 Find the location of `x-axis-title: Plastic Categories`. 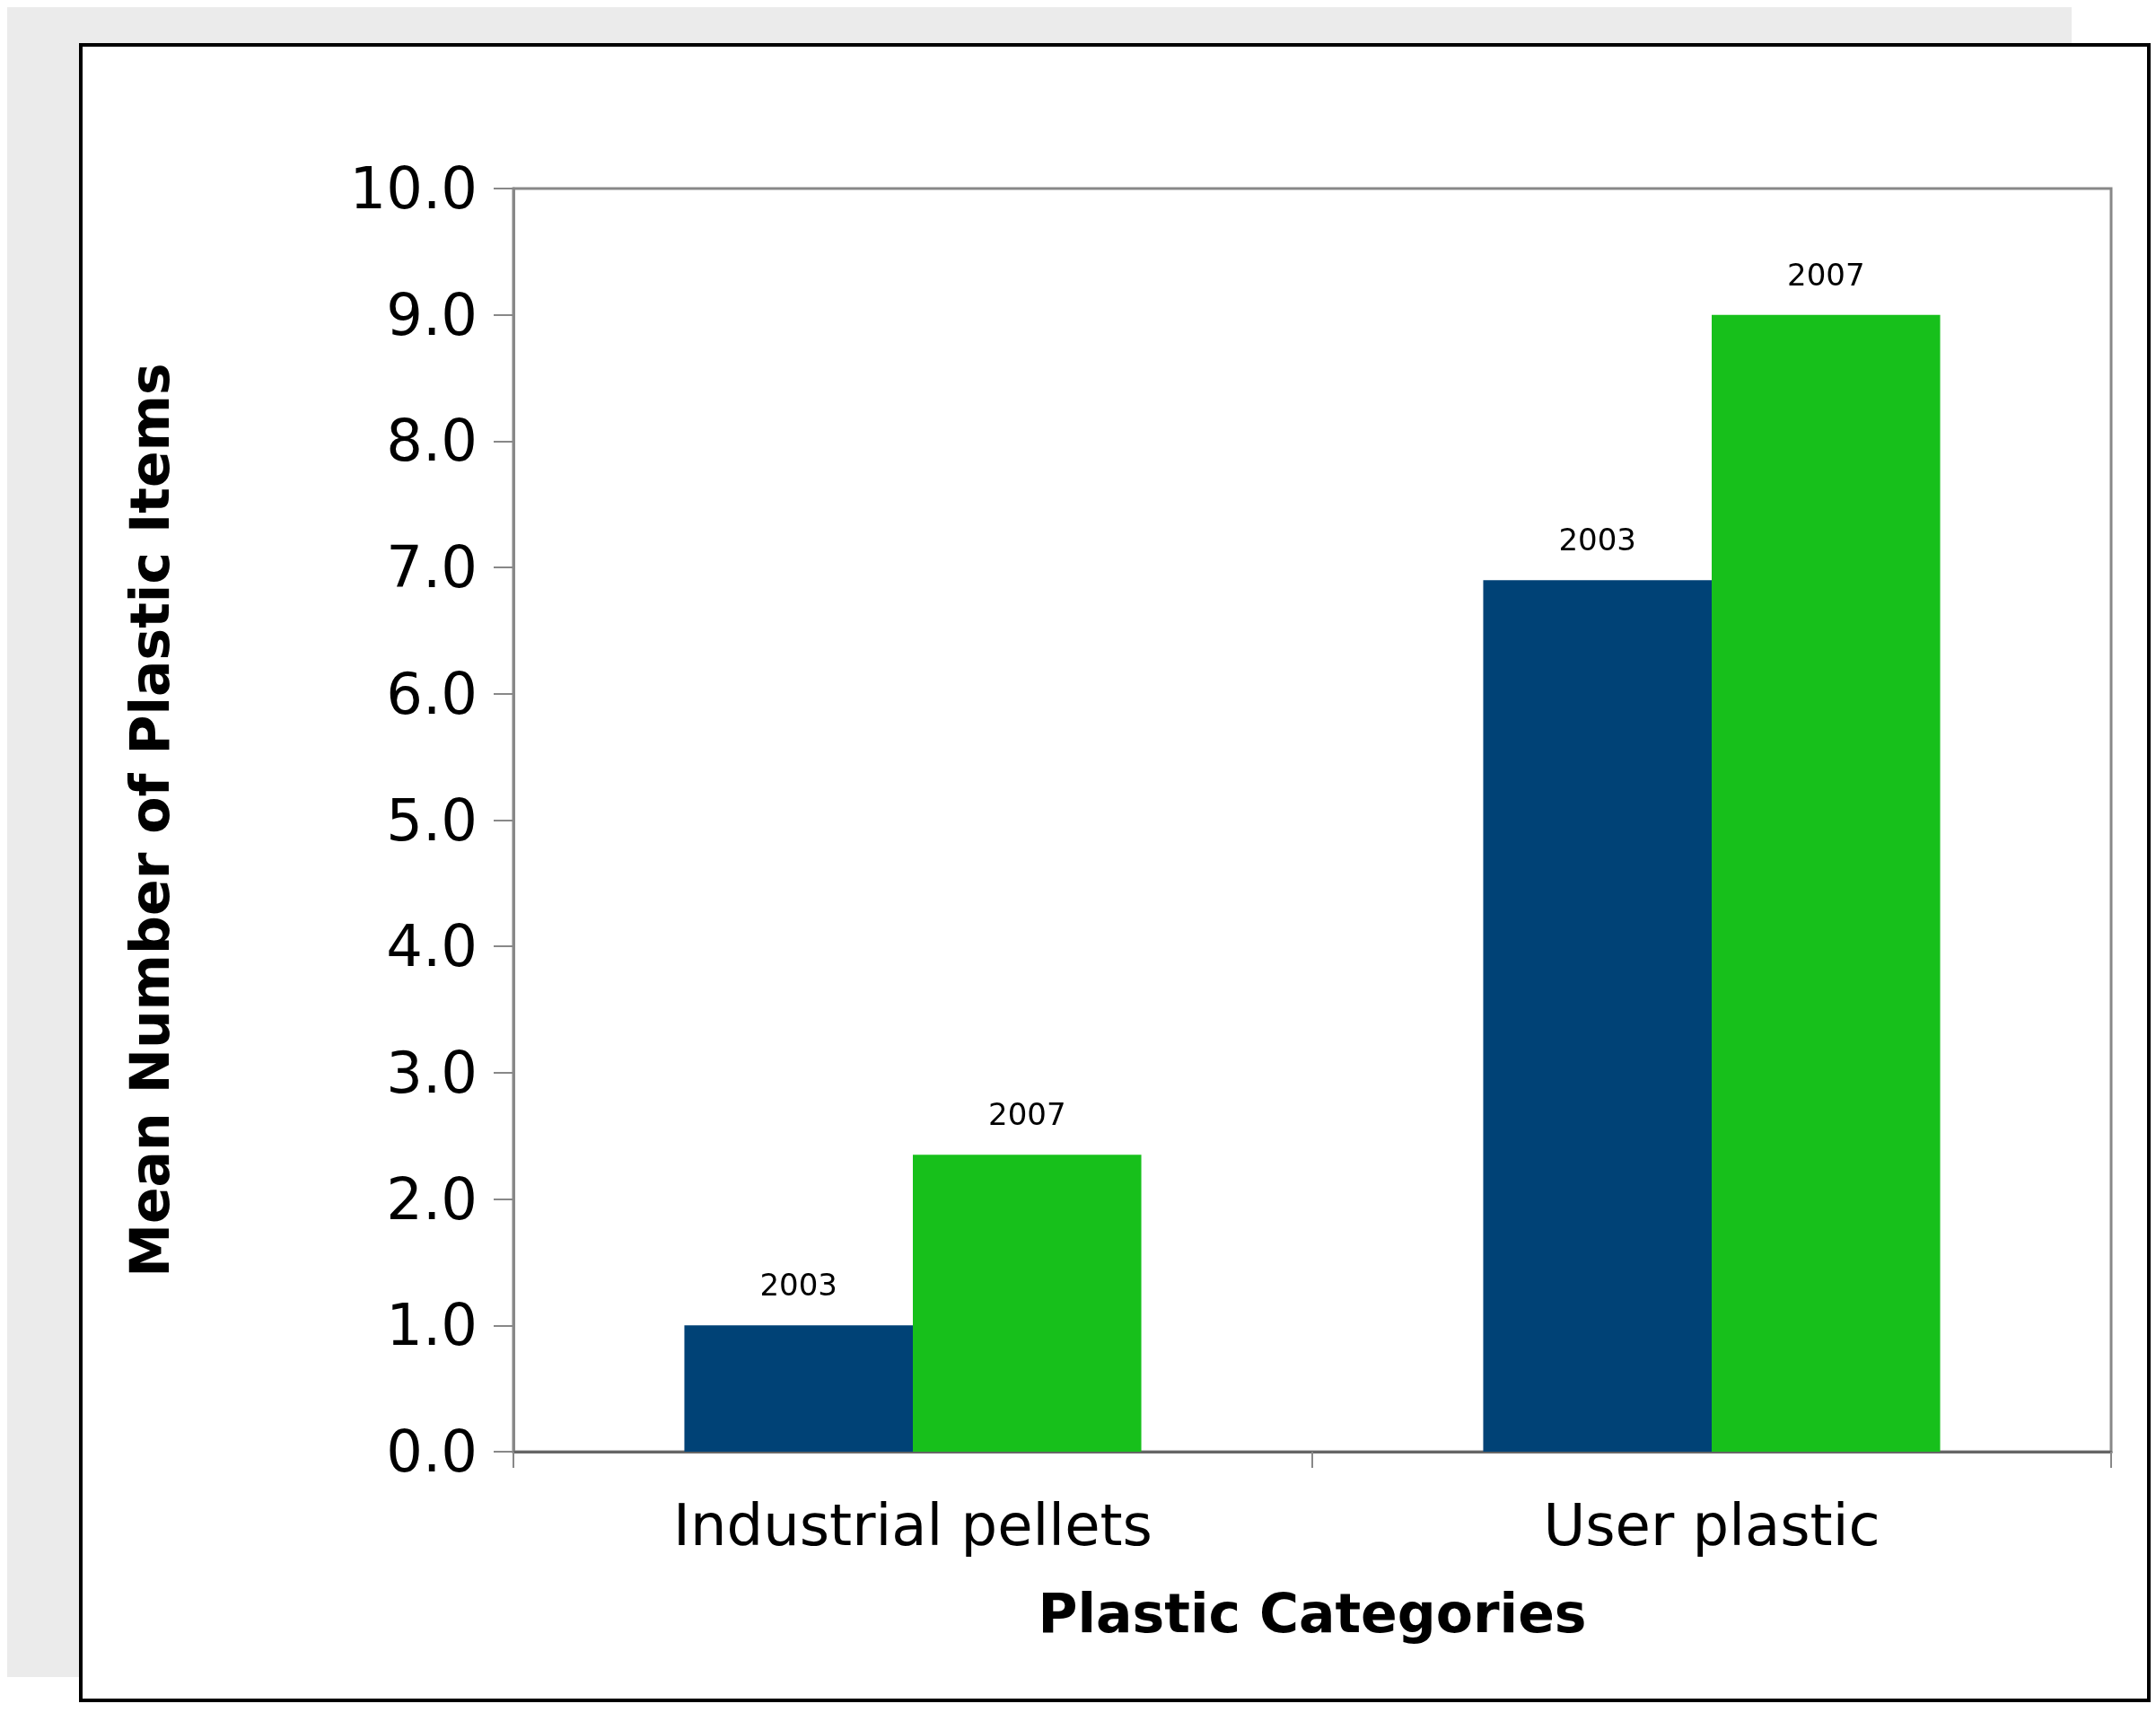

x-axis-title: Plastic Categories is located at coordinates (1312, 1614).